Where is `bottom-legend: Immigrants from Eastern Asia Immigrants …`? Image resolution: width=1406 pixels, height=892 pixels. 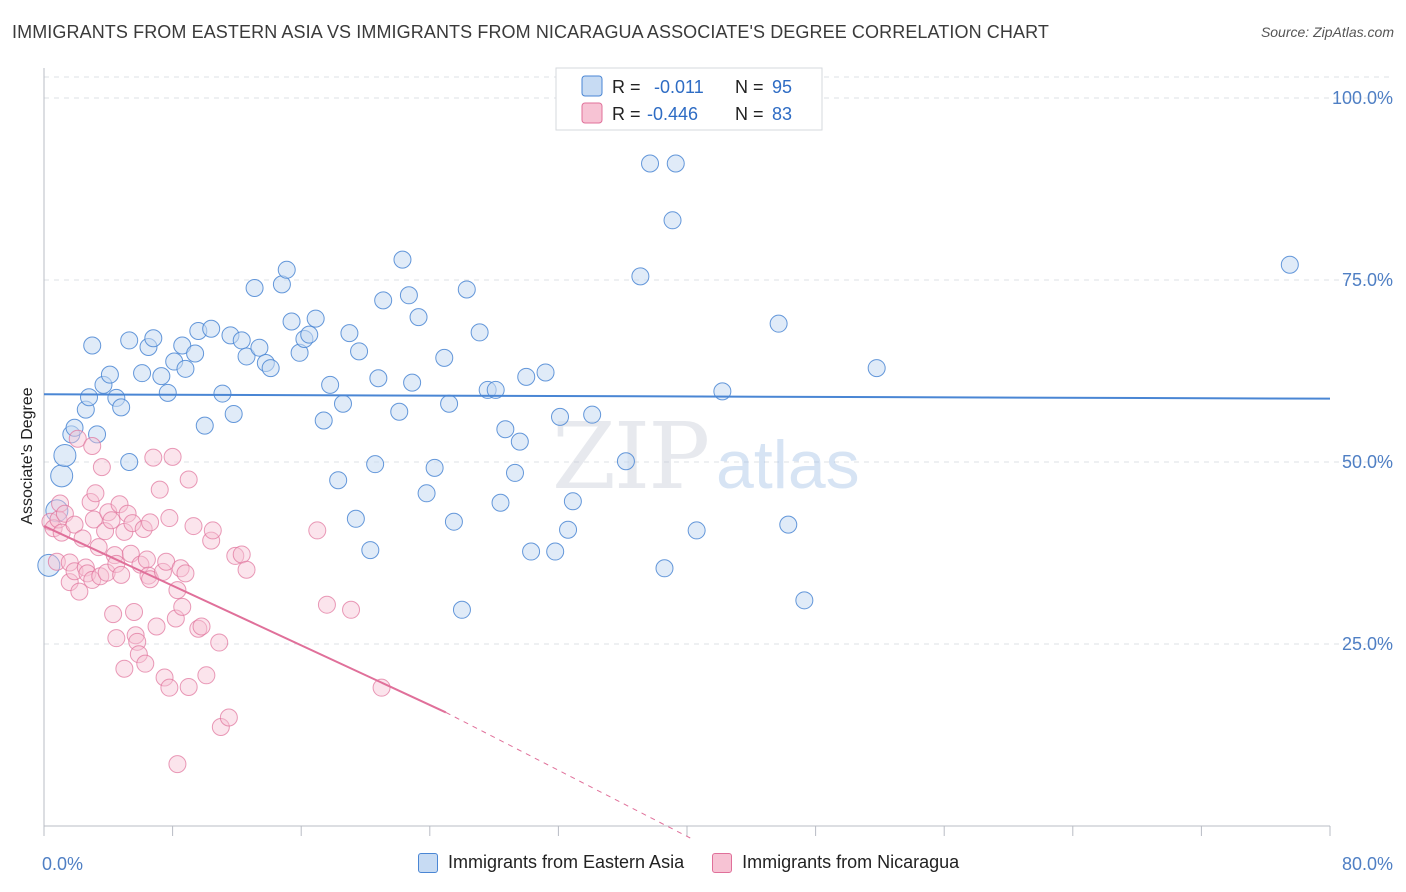 bottom-legend: Immigrants from Eastern Asia Immigrants … is located at coordinates (702, 862).